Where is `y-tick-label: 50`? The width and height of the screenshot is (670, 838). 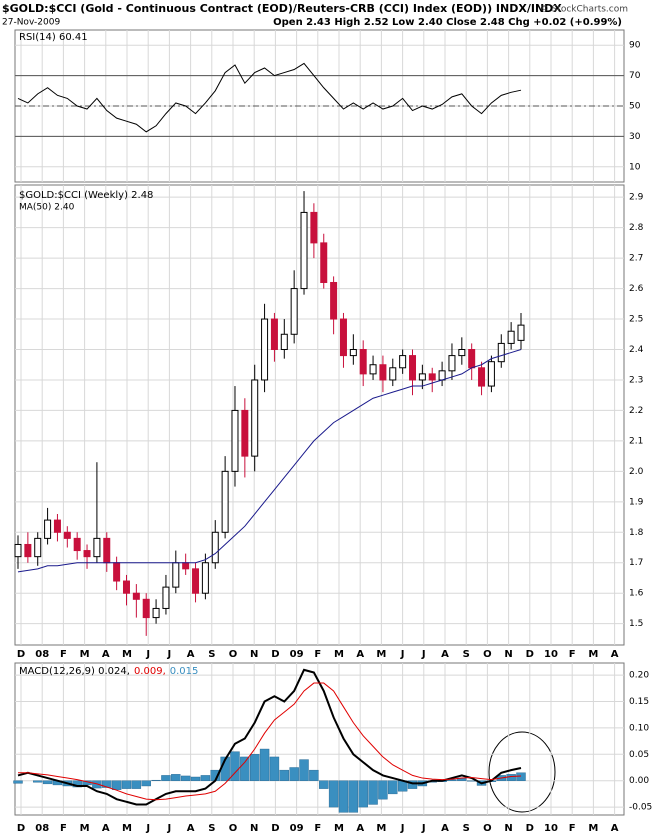 y-tick-label: 50 is located at coordinates (635, 107).